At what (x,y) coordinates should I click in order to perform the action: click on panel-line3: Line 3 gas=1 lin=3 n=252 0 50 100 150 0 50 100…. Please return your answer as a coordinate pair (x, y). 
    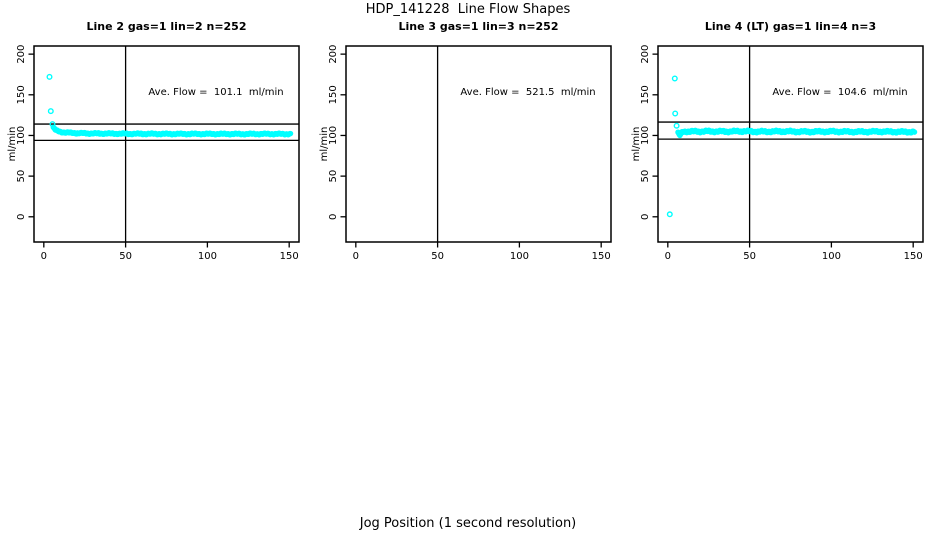
    Looking at the image, I should click on (462, 144).